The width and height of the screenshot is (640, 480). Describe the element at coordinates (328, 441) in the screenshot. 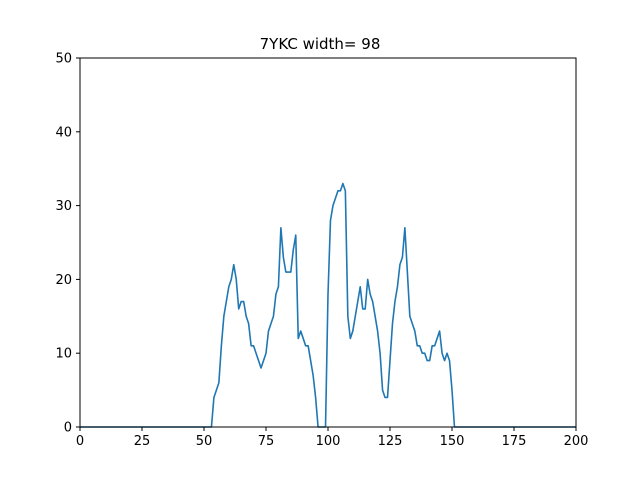

I see `x-tick-label: 100` at that location.